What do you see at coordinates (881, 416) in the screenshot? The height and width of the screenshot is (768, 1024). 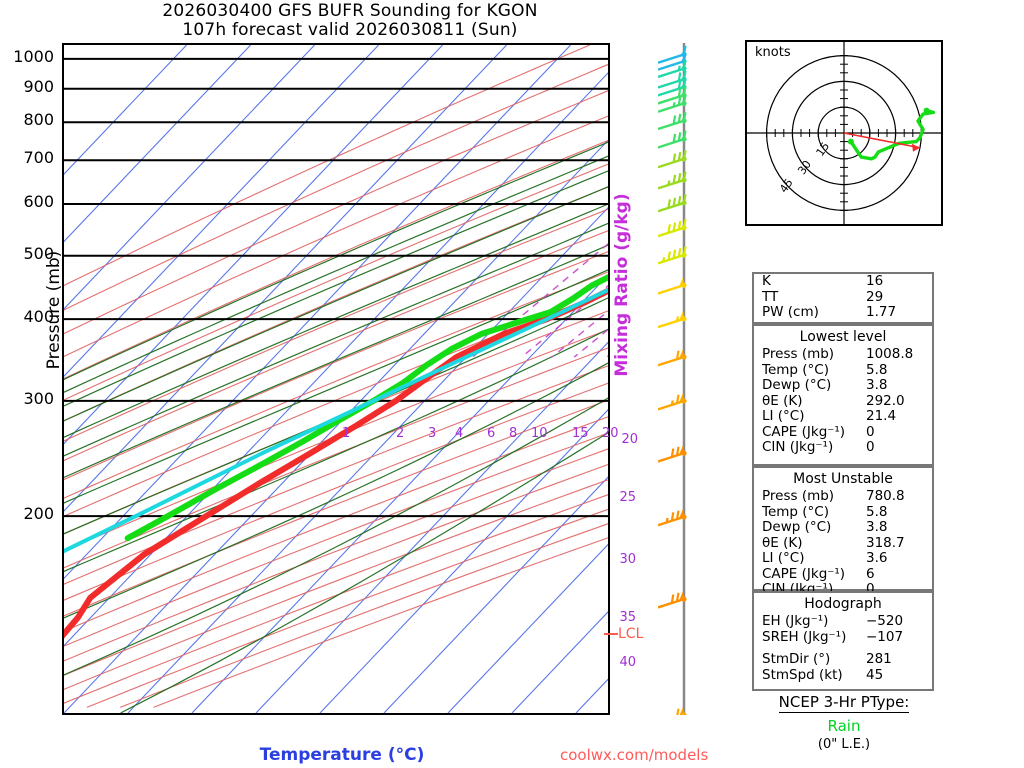 I see `stat-value: 21.4` at bounding box center [881, 416].